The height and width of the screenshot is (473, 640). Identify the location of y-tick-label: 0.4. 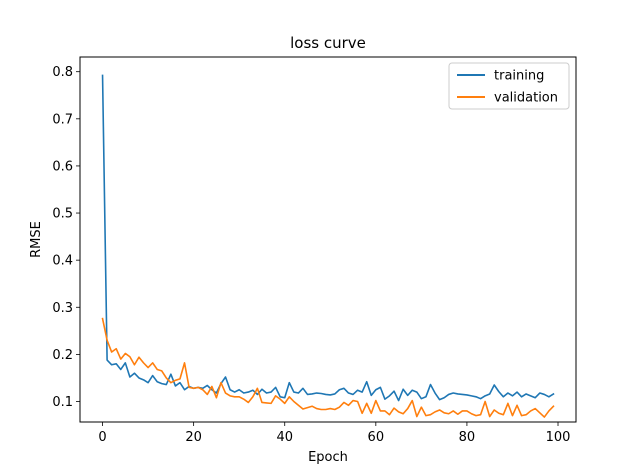
(62, 261).